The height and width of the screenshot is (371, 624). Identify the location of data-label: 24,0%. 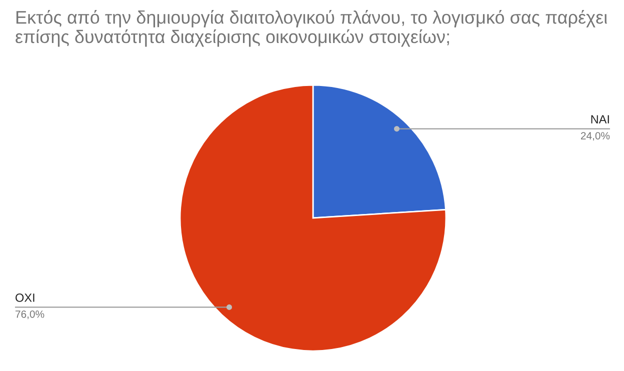
(595, 136).